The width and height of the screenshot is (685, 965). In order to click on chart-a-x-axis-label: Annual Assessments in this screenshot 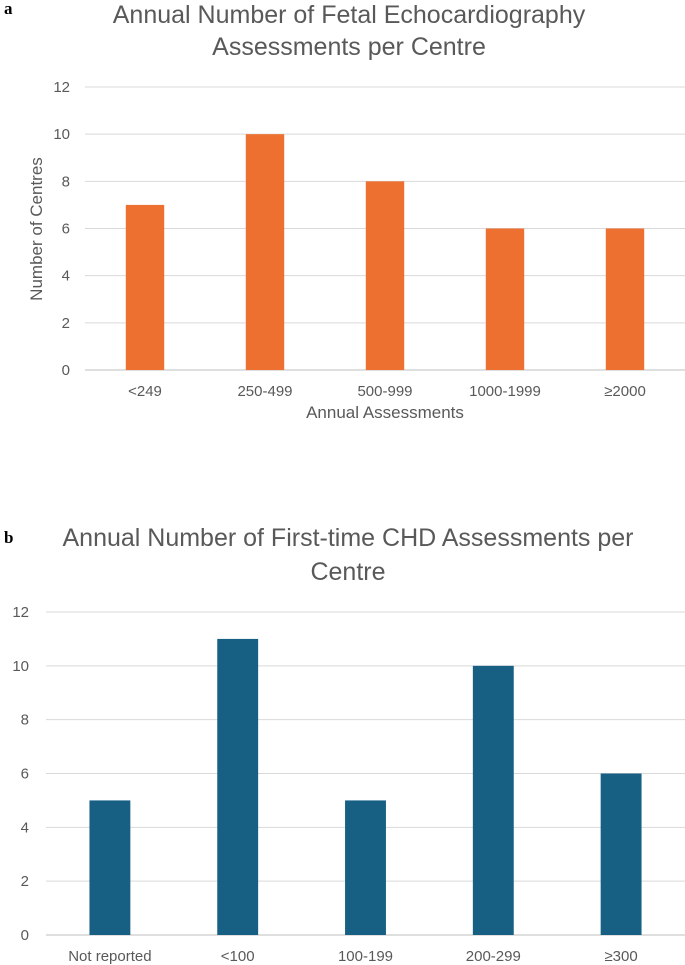, I will do `click(385, 412)`.